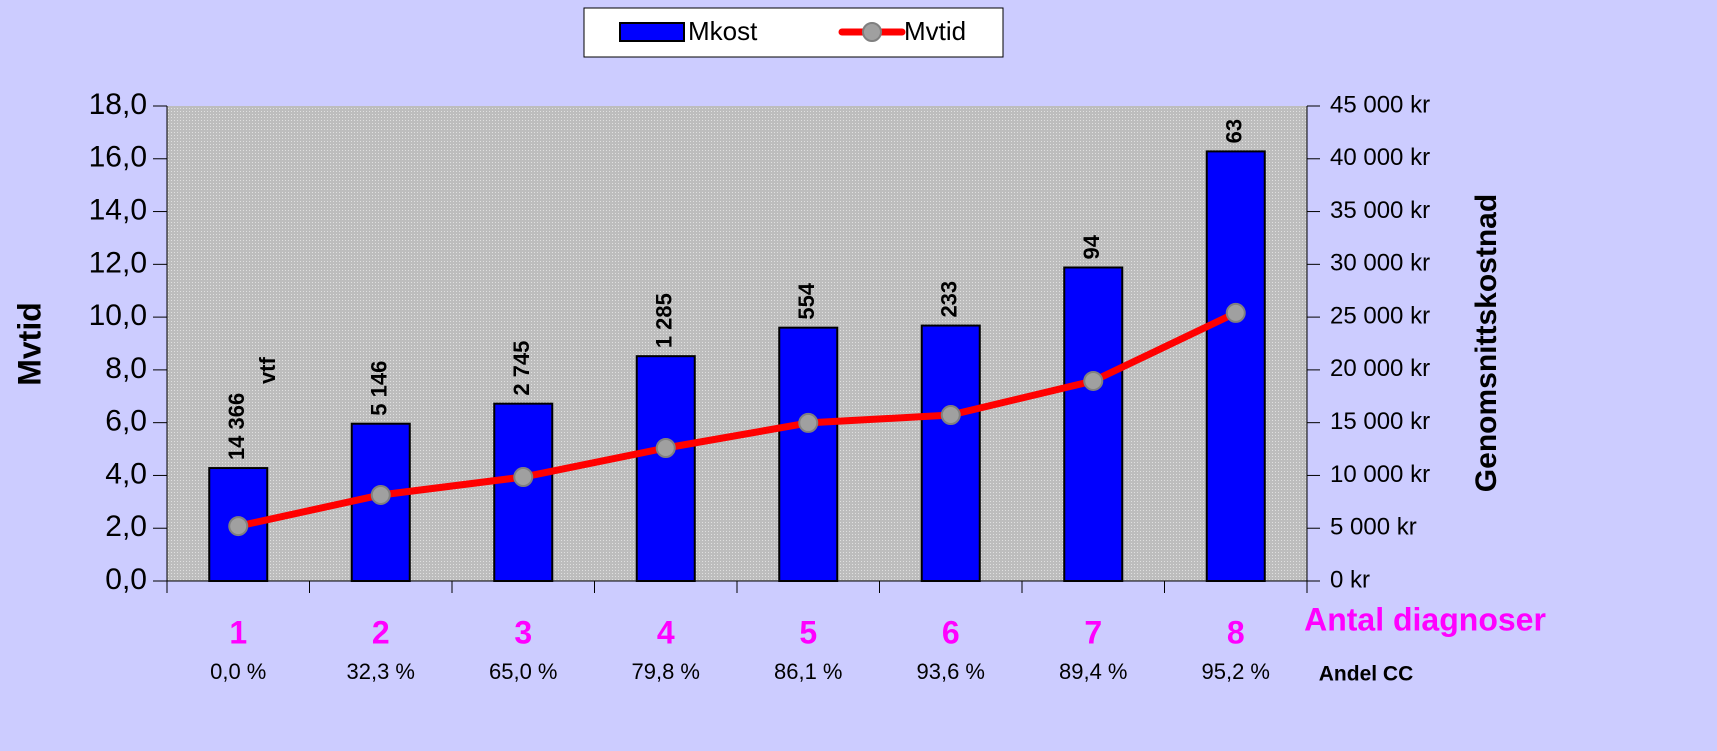  What do you see at coordinates (126, 421) in the screenshot?
I see `y-tick-label: 6,0` at bounding box center [126, 421].